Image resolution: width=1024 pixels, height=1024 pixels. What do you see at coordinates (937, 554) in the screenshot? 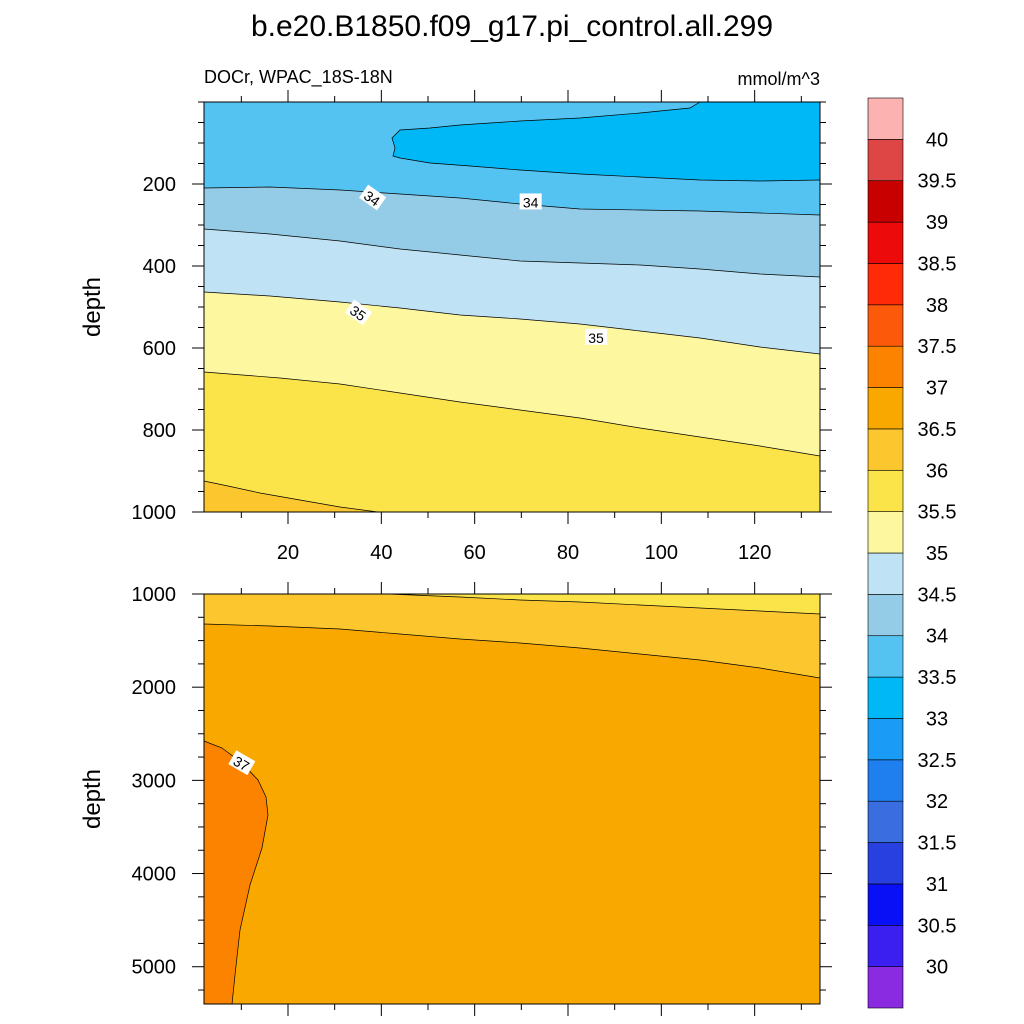
I see `colorbar-label: 35` at bounding box center [937, 554].